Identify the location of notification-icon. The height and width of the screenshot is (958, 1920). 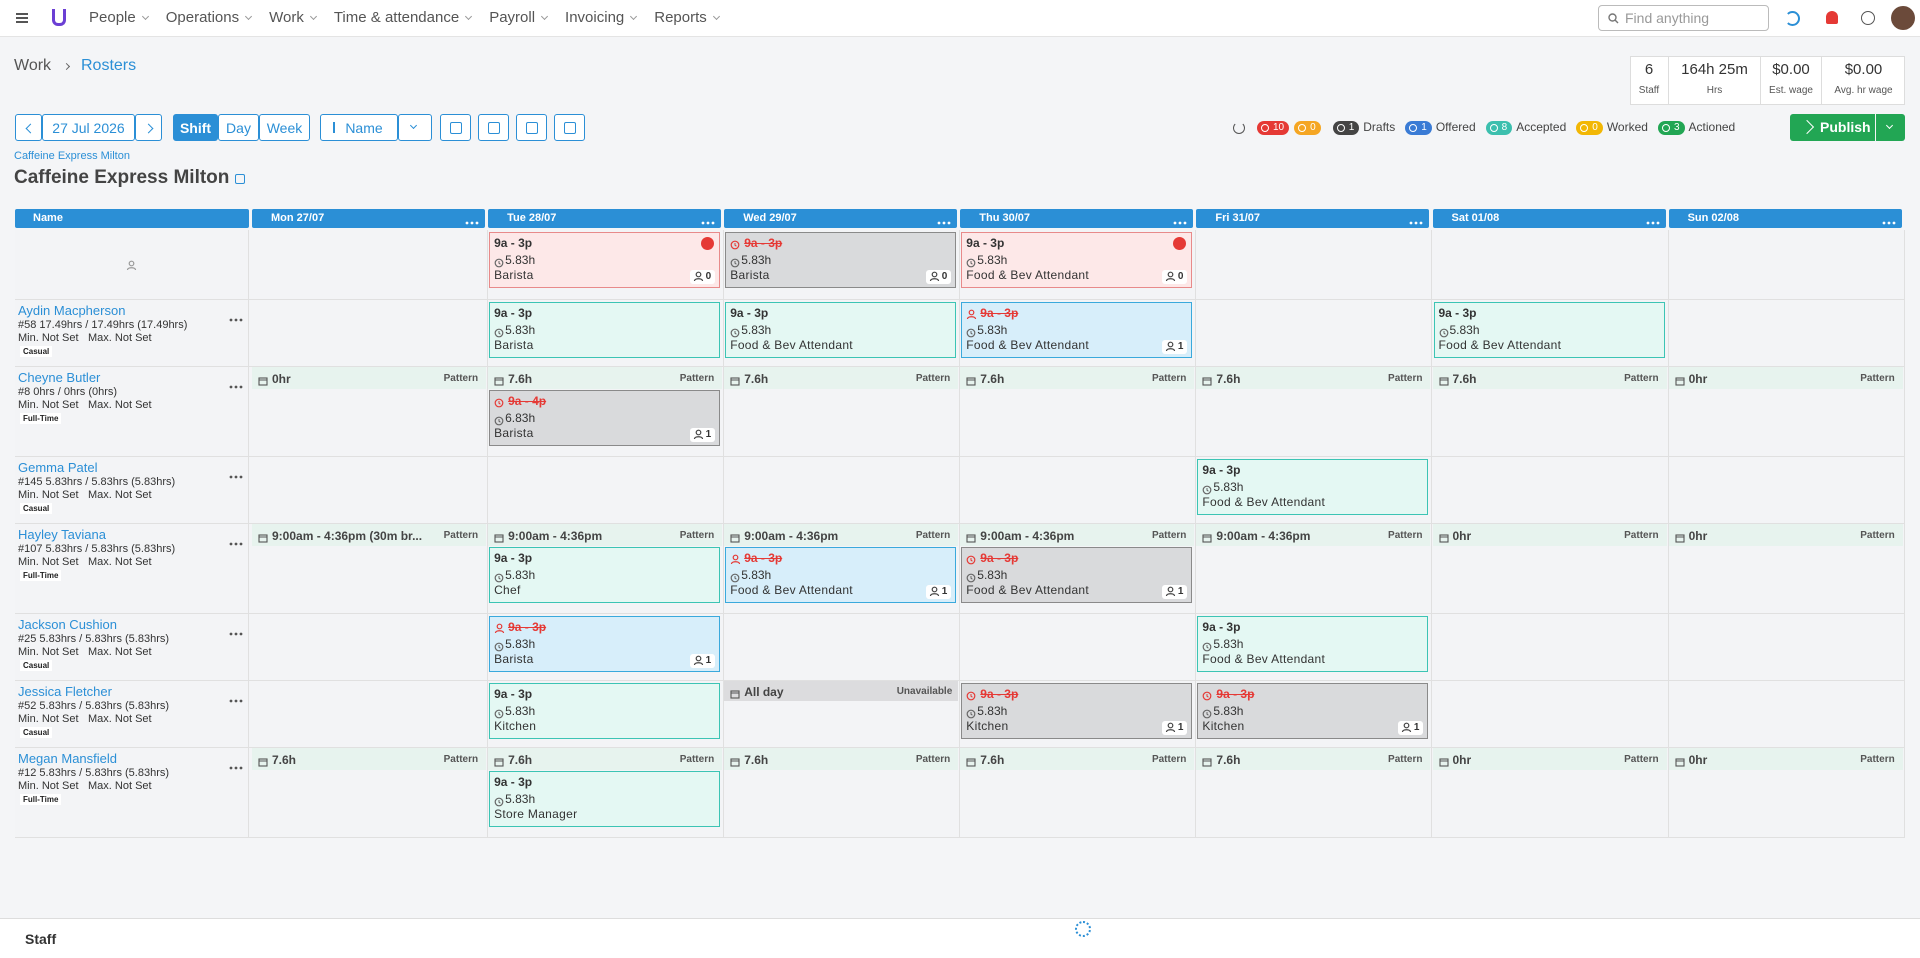
(1832, 17).